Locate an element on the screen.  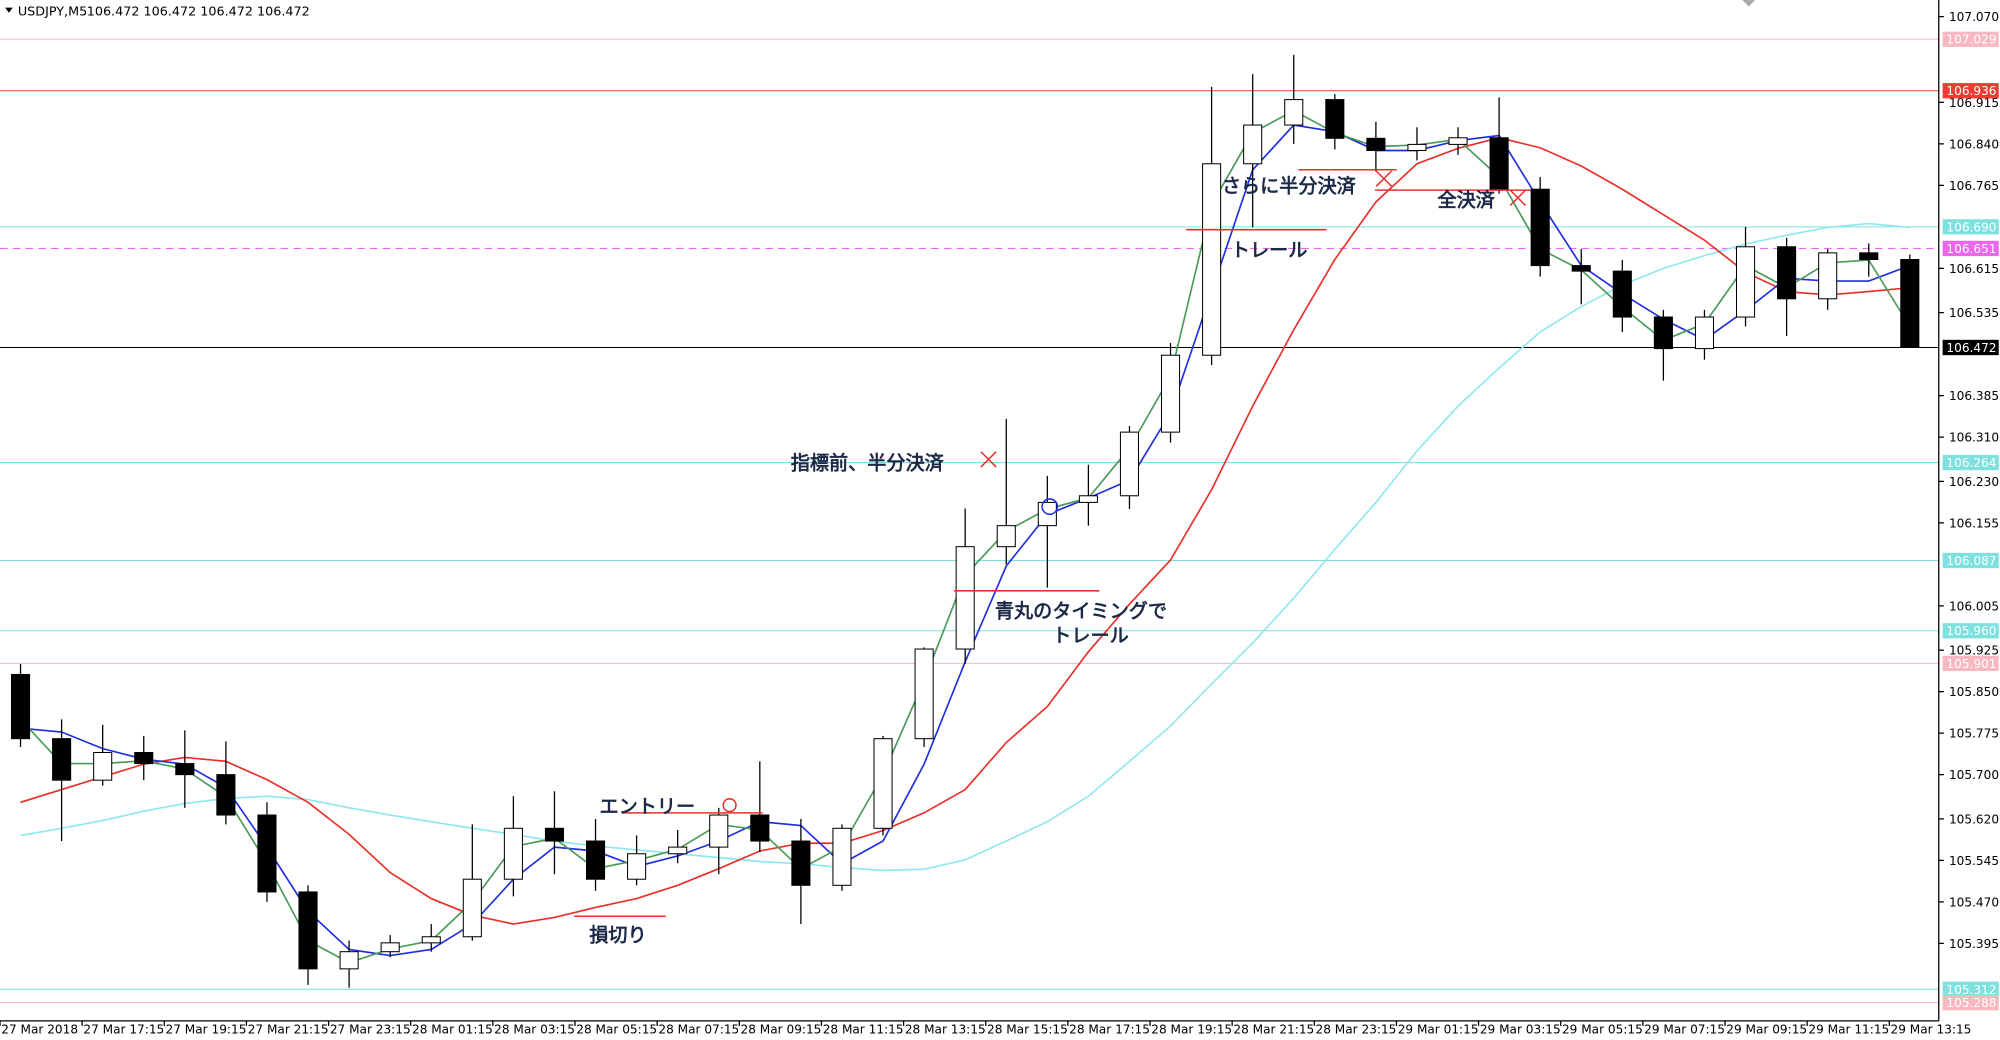
y-tick-label: 106.385 is located at coordinates (1974, 396).